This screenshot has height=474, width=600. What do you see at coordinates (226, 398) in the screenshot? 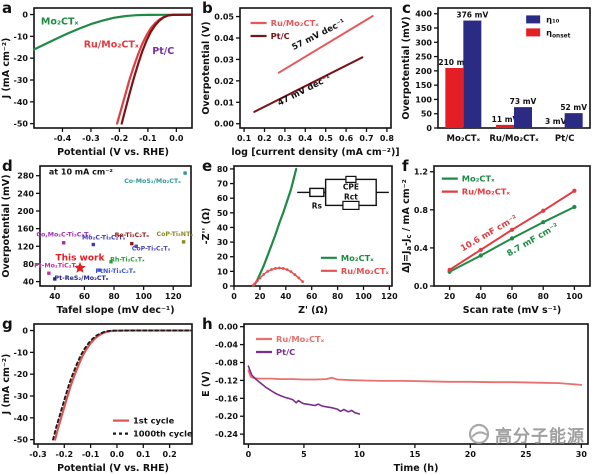
I see `svg-text: -0.16` at bounding box center [226, 398].